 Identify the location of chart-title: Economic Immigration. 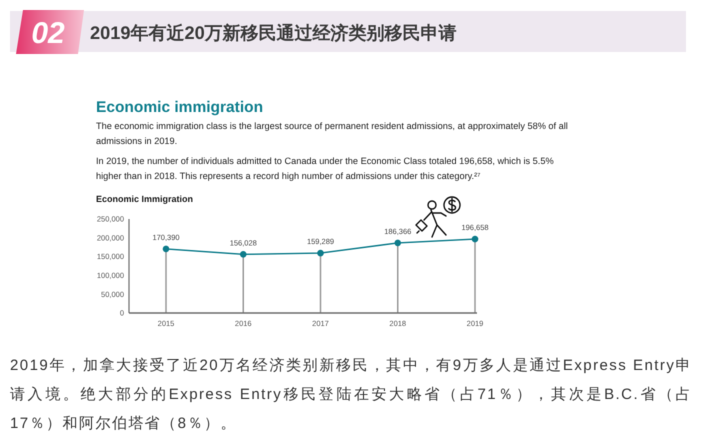
(145, 199).